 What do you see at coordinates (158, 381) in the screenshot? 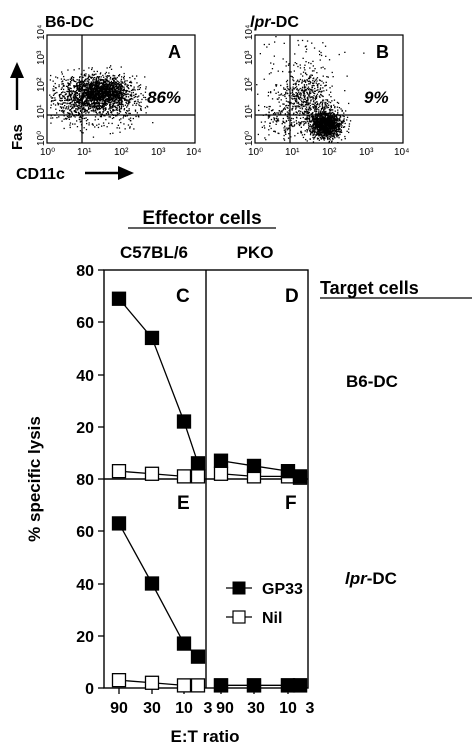
I see `series-line-gp33-c` at bounding box center [158, 381].